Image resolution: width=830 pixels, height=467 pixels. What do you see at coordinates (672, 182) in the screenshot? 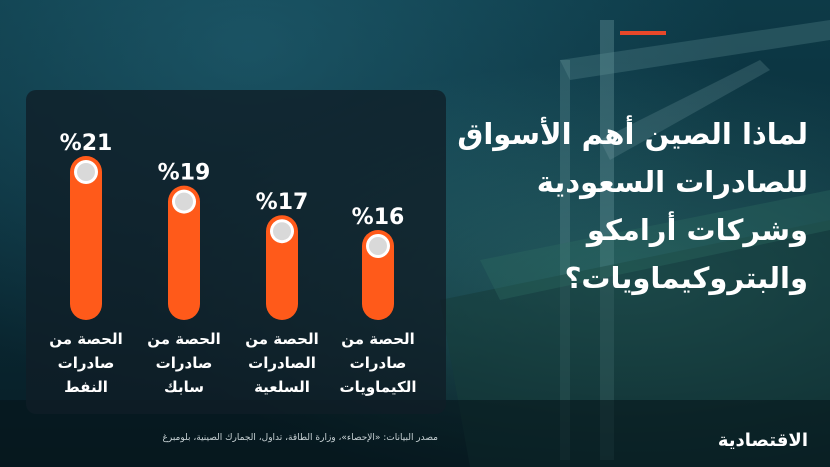
I see `headline-line-2: للصادرات السعودية` at bounding box center [672, 182].